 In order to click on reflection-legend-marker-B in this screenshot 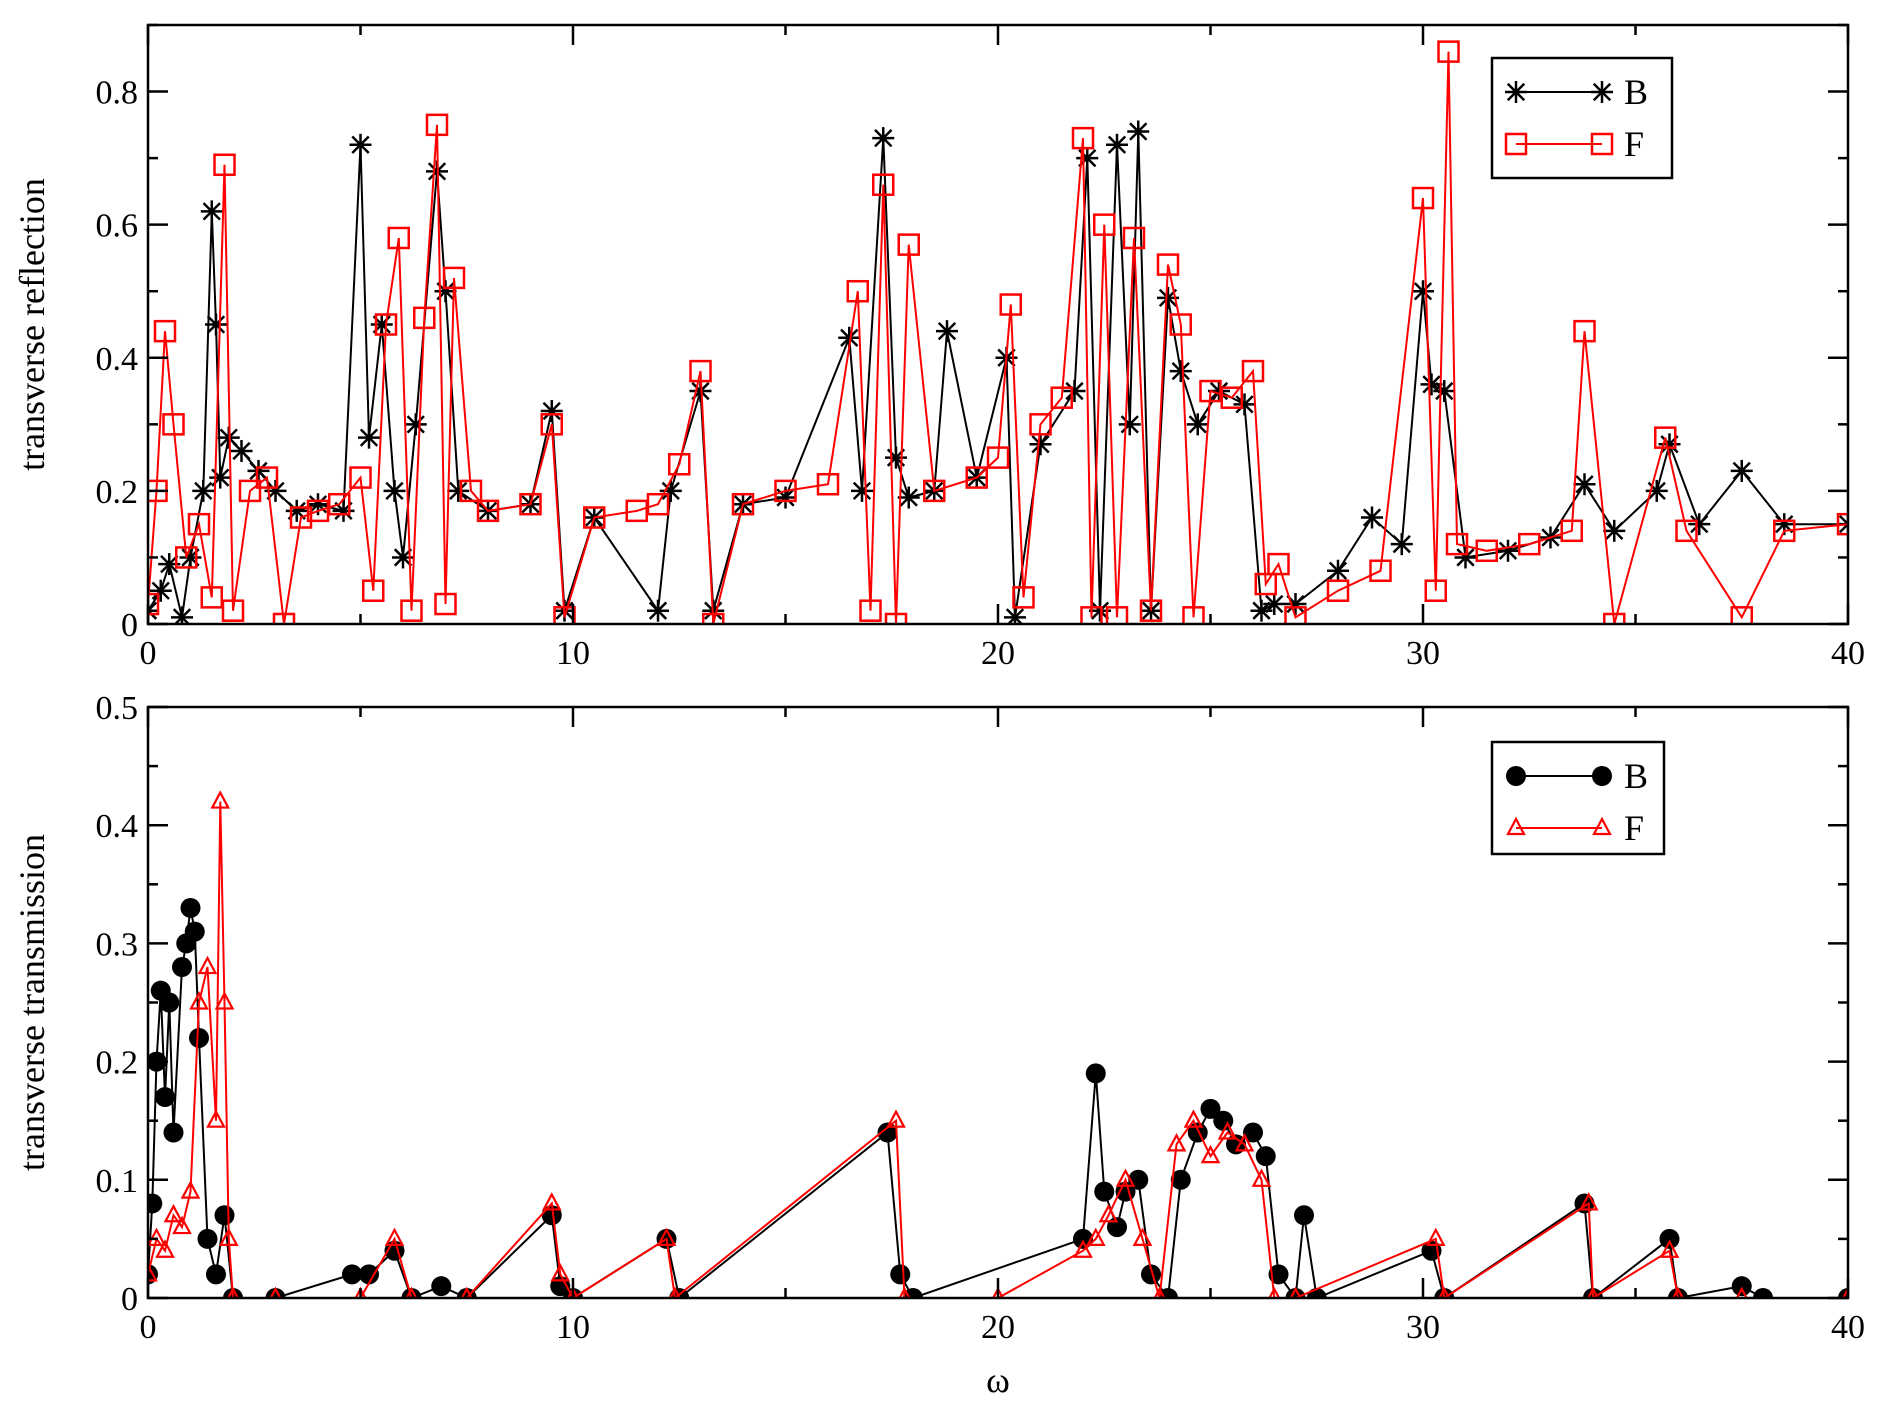, I will do `click(1516, 92)`.